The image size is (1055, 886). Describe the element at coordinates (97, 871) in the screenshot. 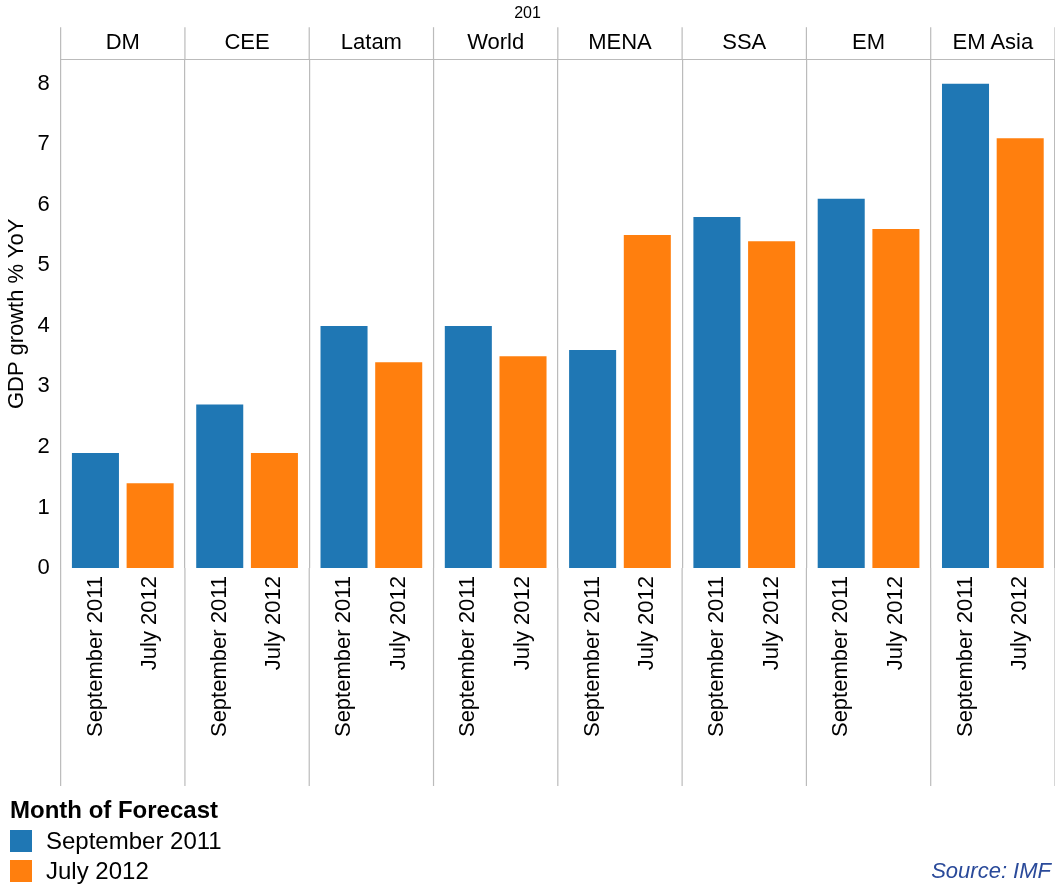

I see `legend-label: July 2012` at that location.